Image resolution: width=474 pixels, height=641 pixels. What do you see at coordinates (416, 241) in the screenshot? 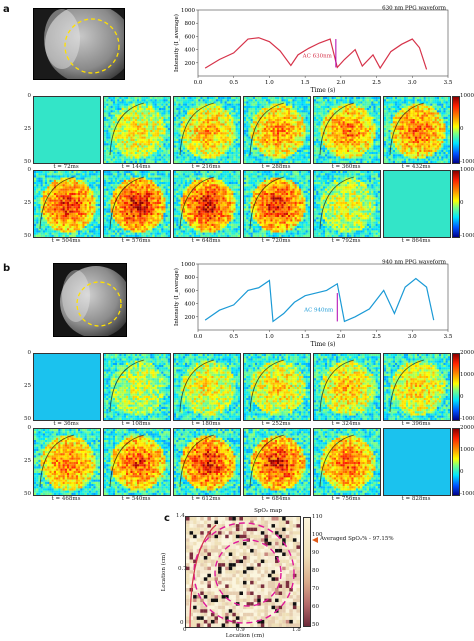
I see `map630-frame-time-label: t = 864ms` at bounding box center [416, 241].